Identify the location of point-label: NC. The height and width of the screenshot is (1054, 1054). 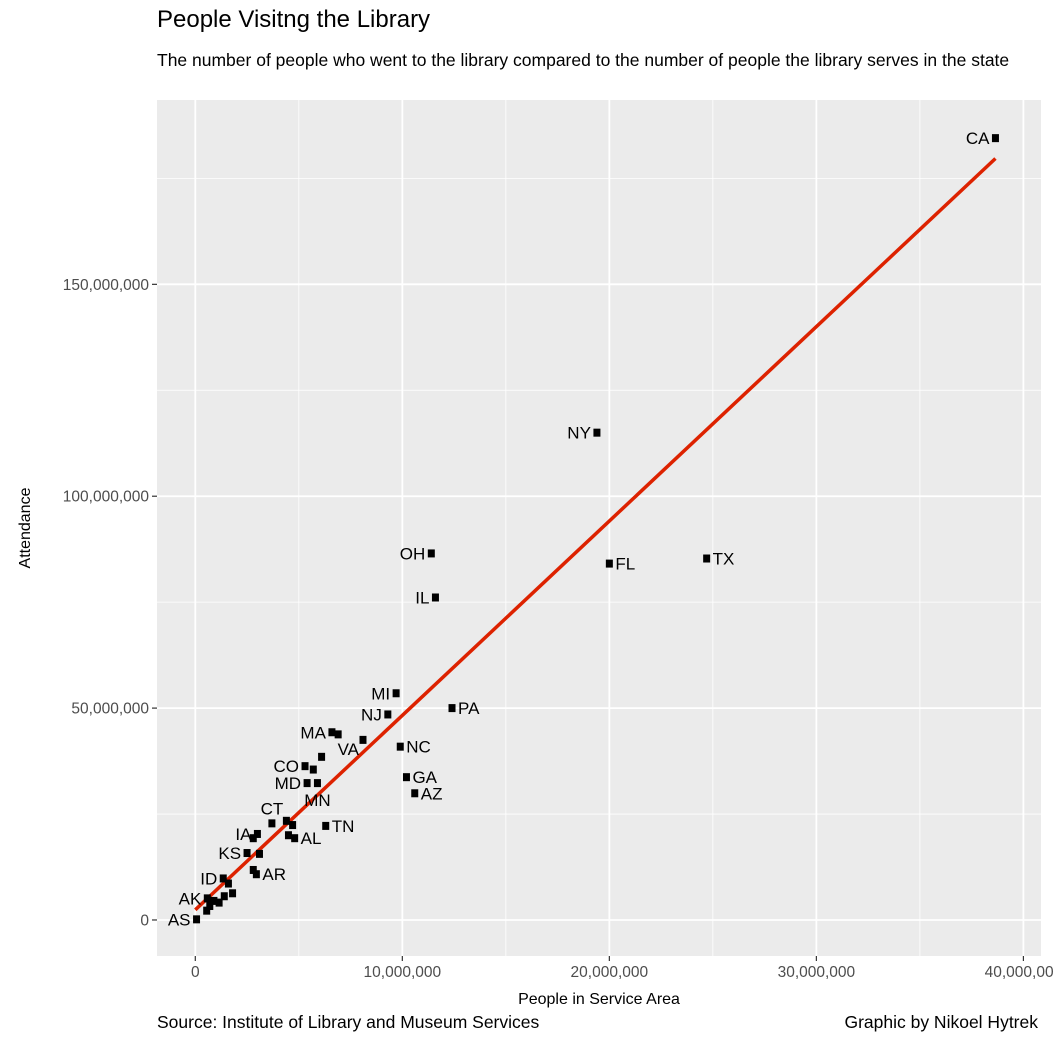
(418, 747).